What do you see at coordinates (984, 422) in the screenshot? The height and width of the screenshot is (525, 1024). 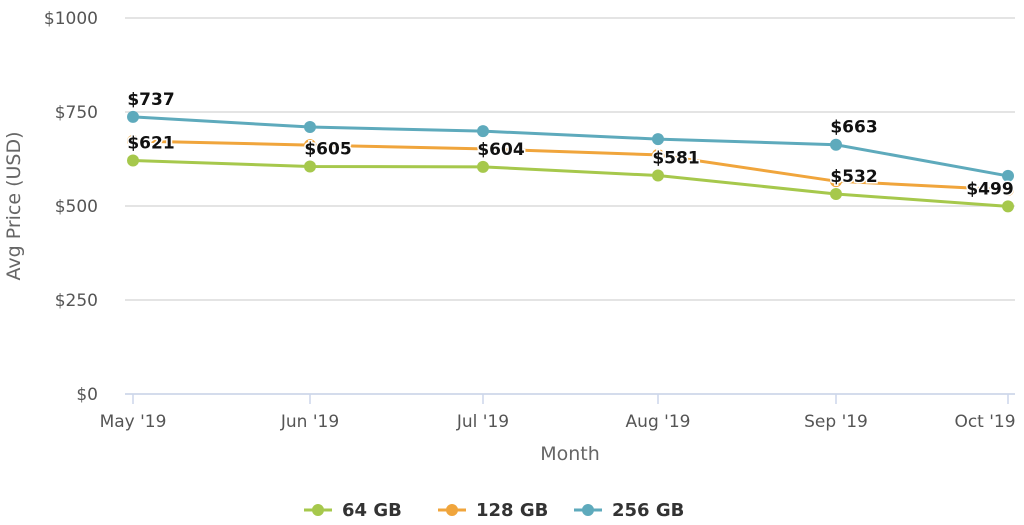 I see `x-tick-label: Oct '19` at bounding box center [984, 422].